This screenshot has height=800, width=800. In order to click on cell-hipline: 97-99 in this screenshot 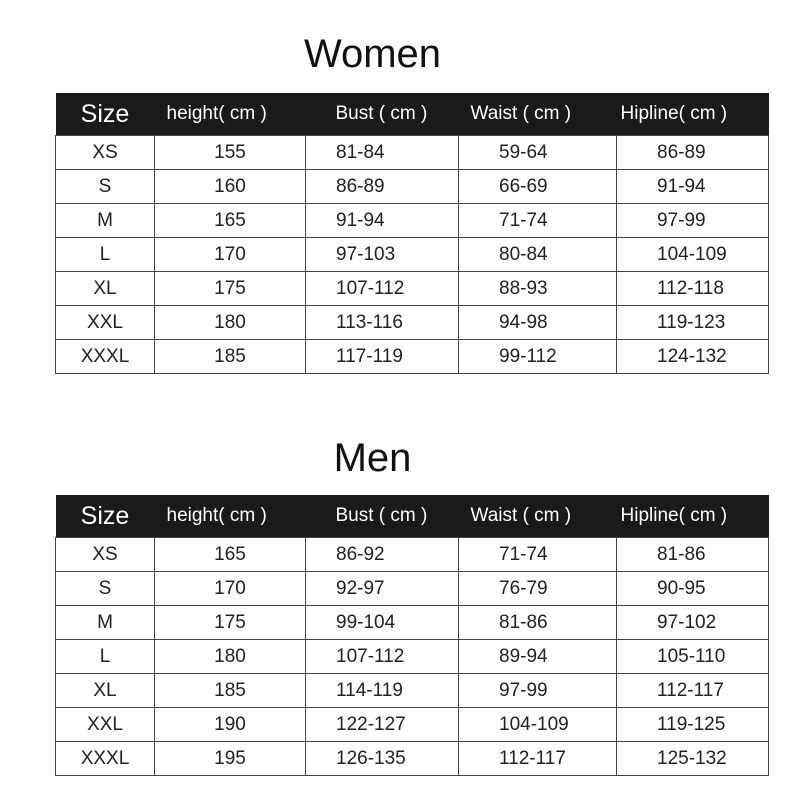, I will do `click(692, 220)`.